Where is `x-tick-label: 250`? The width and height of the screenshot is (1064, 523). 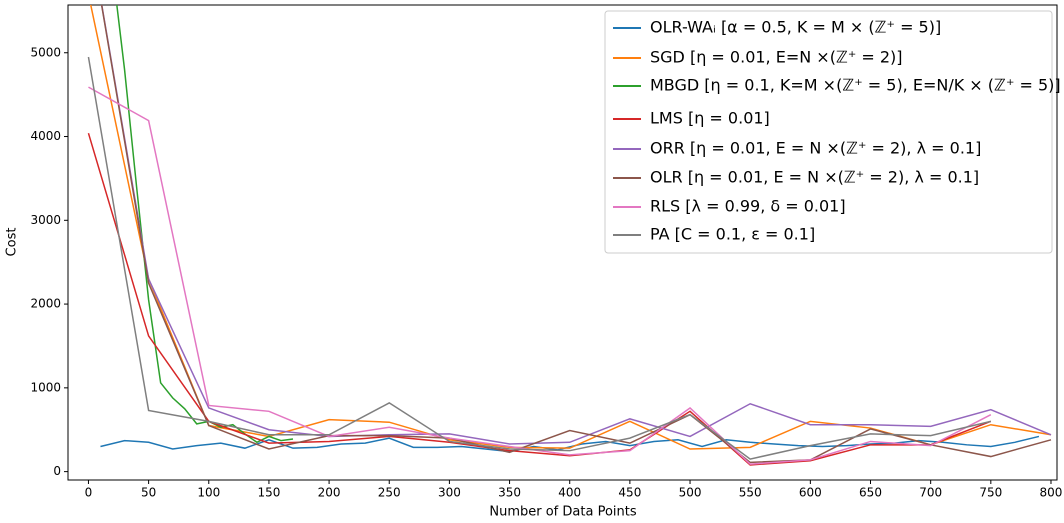
x-tick-label: 250 is located at coordinates (389, 493).